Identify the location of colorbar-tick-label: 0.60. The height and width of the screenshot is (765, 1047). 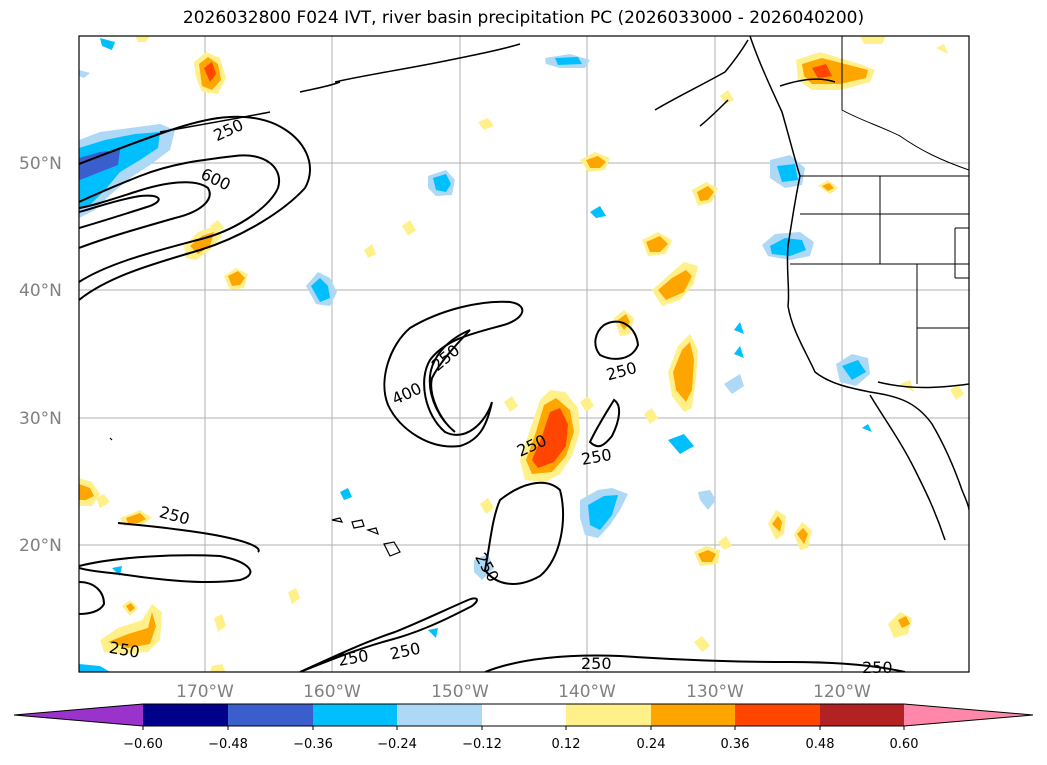
(904, 744).